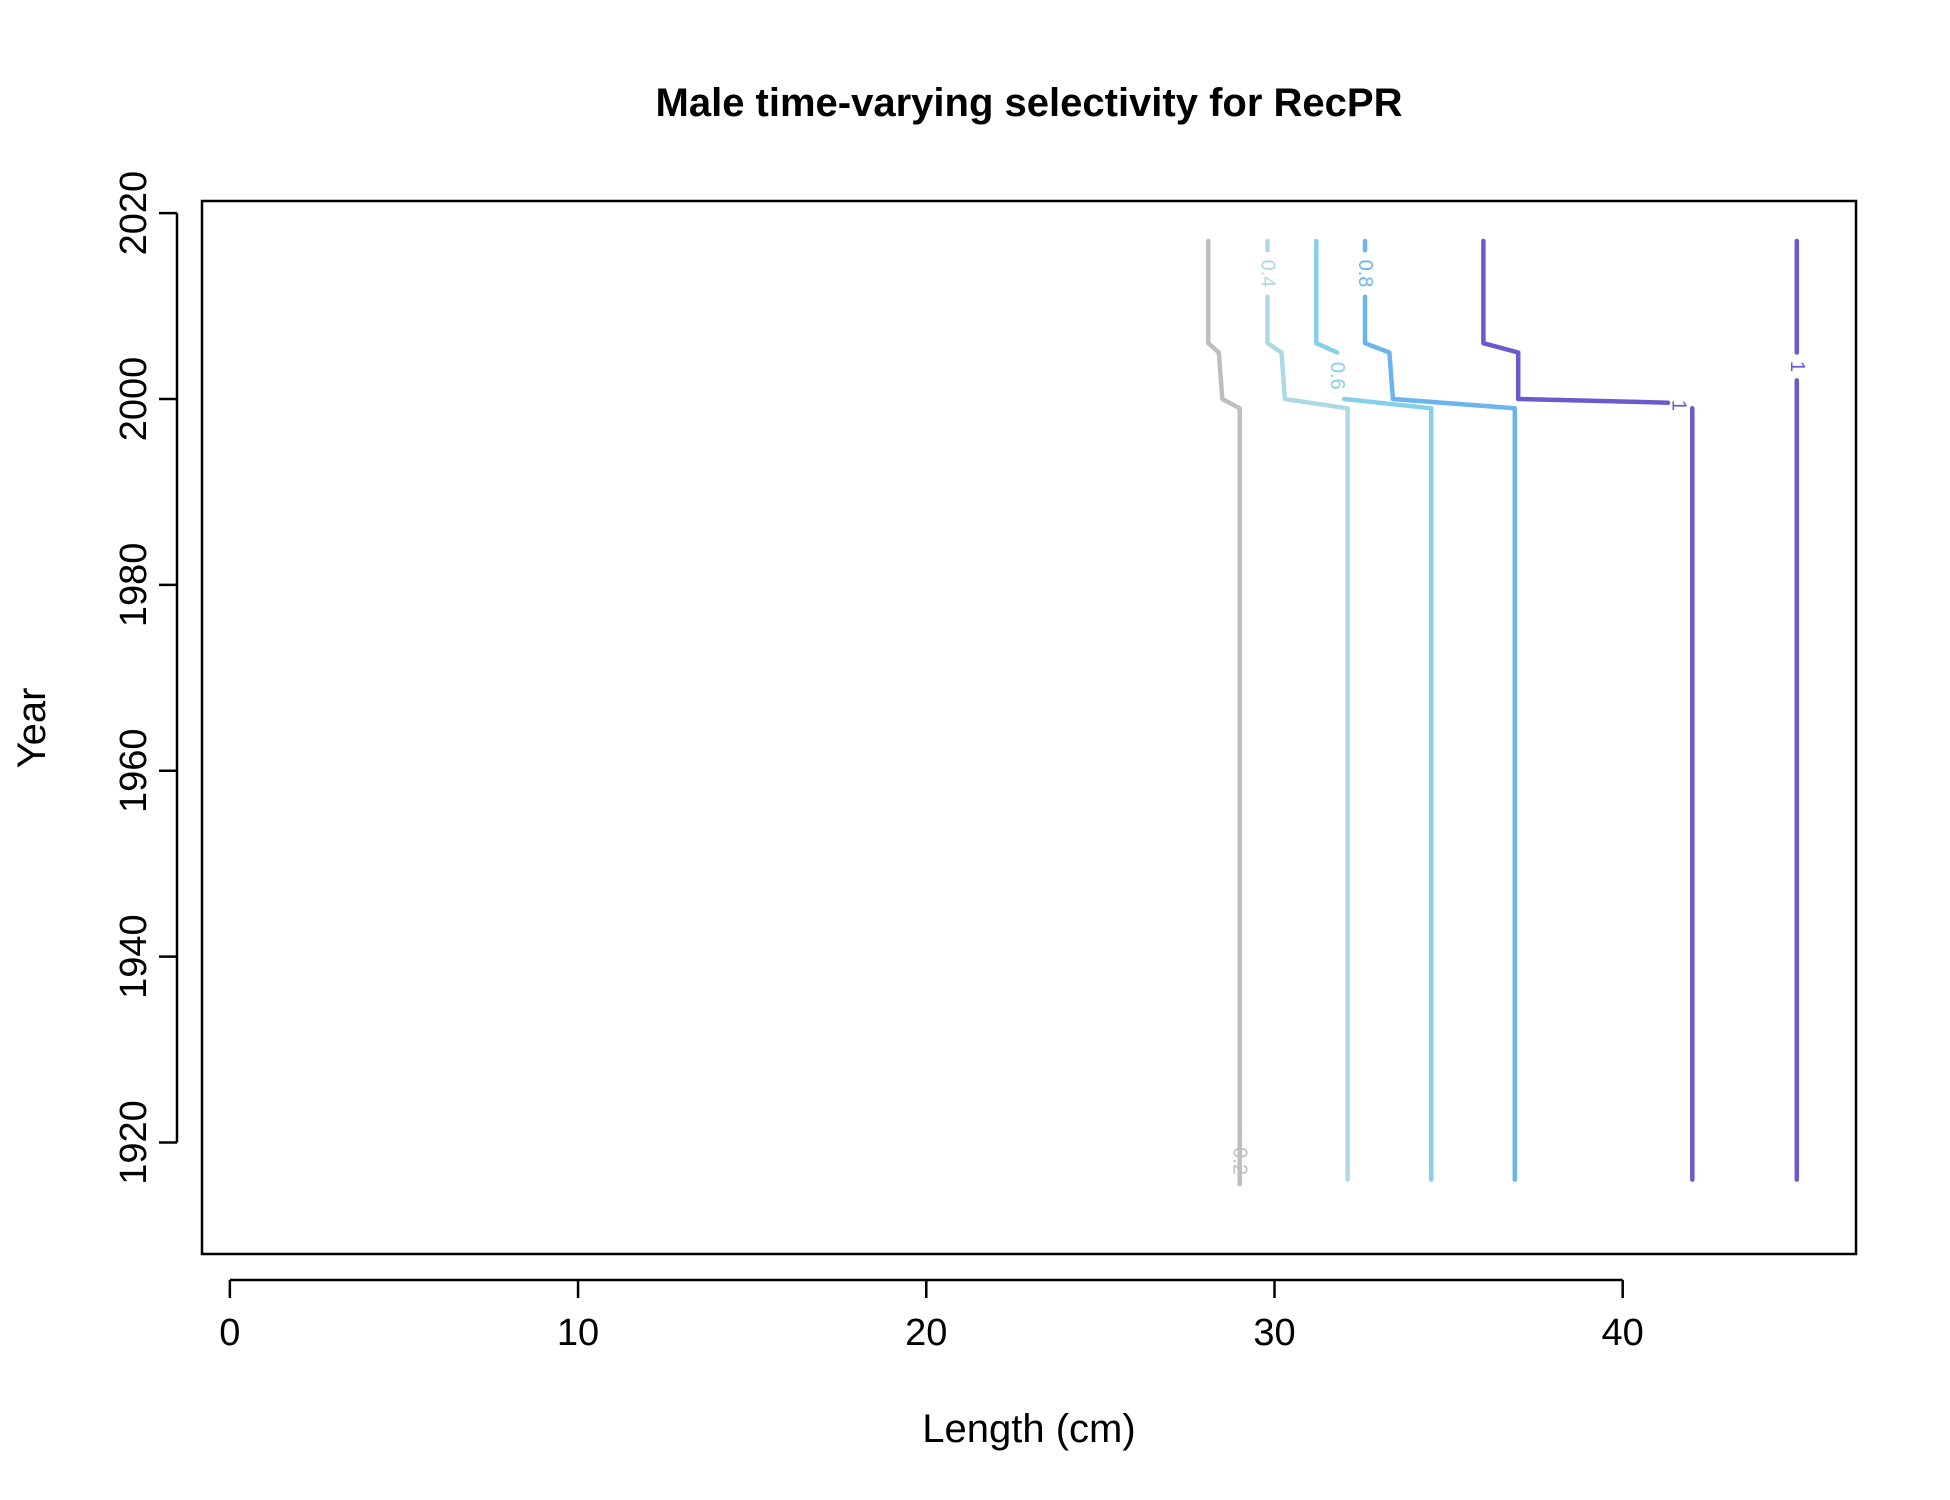 The height and width of the screenshot is (1500, 1950). Describe the element at coordinates (1224, 687) in the screenshot. I see `contour-line-0.2` at that location.